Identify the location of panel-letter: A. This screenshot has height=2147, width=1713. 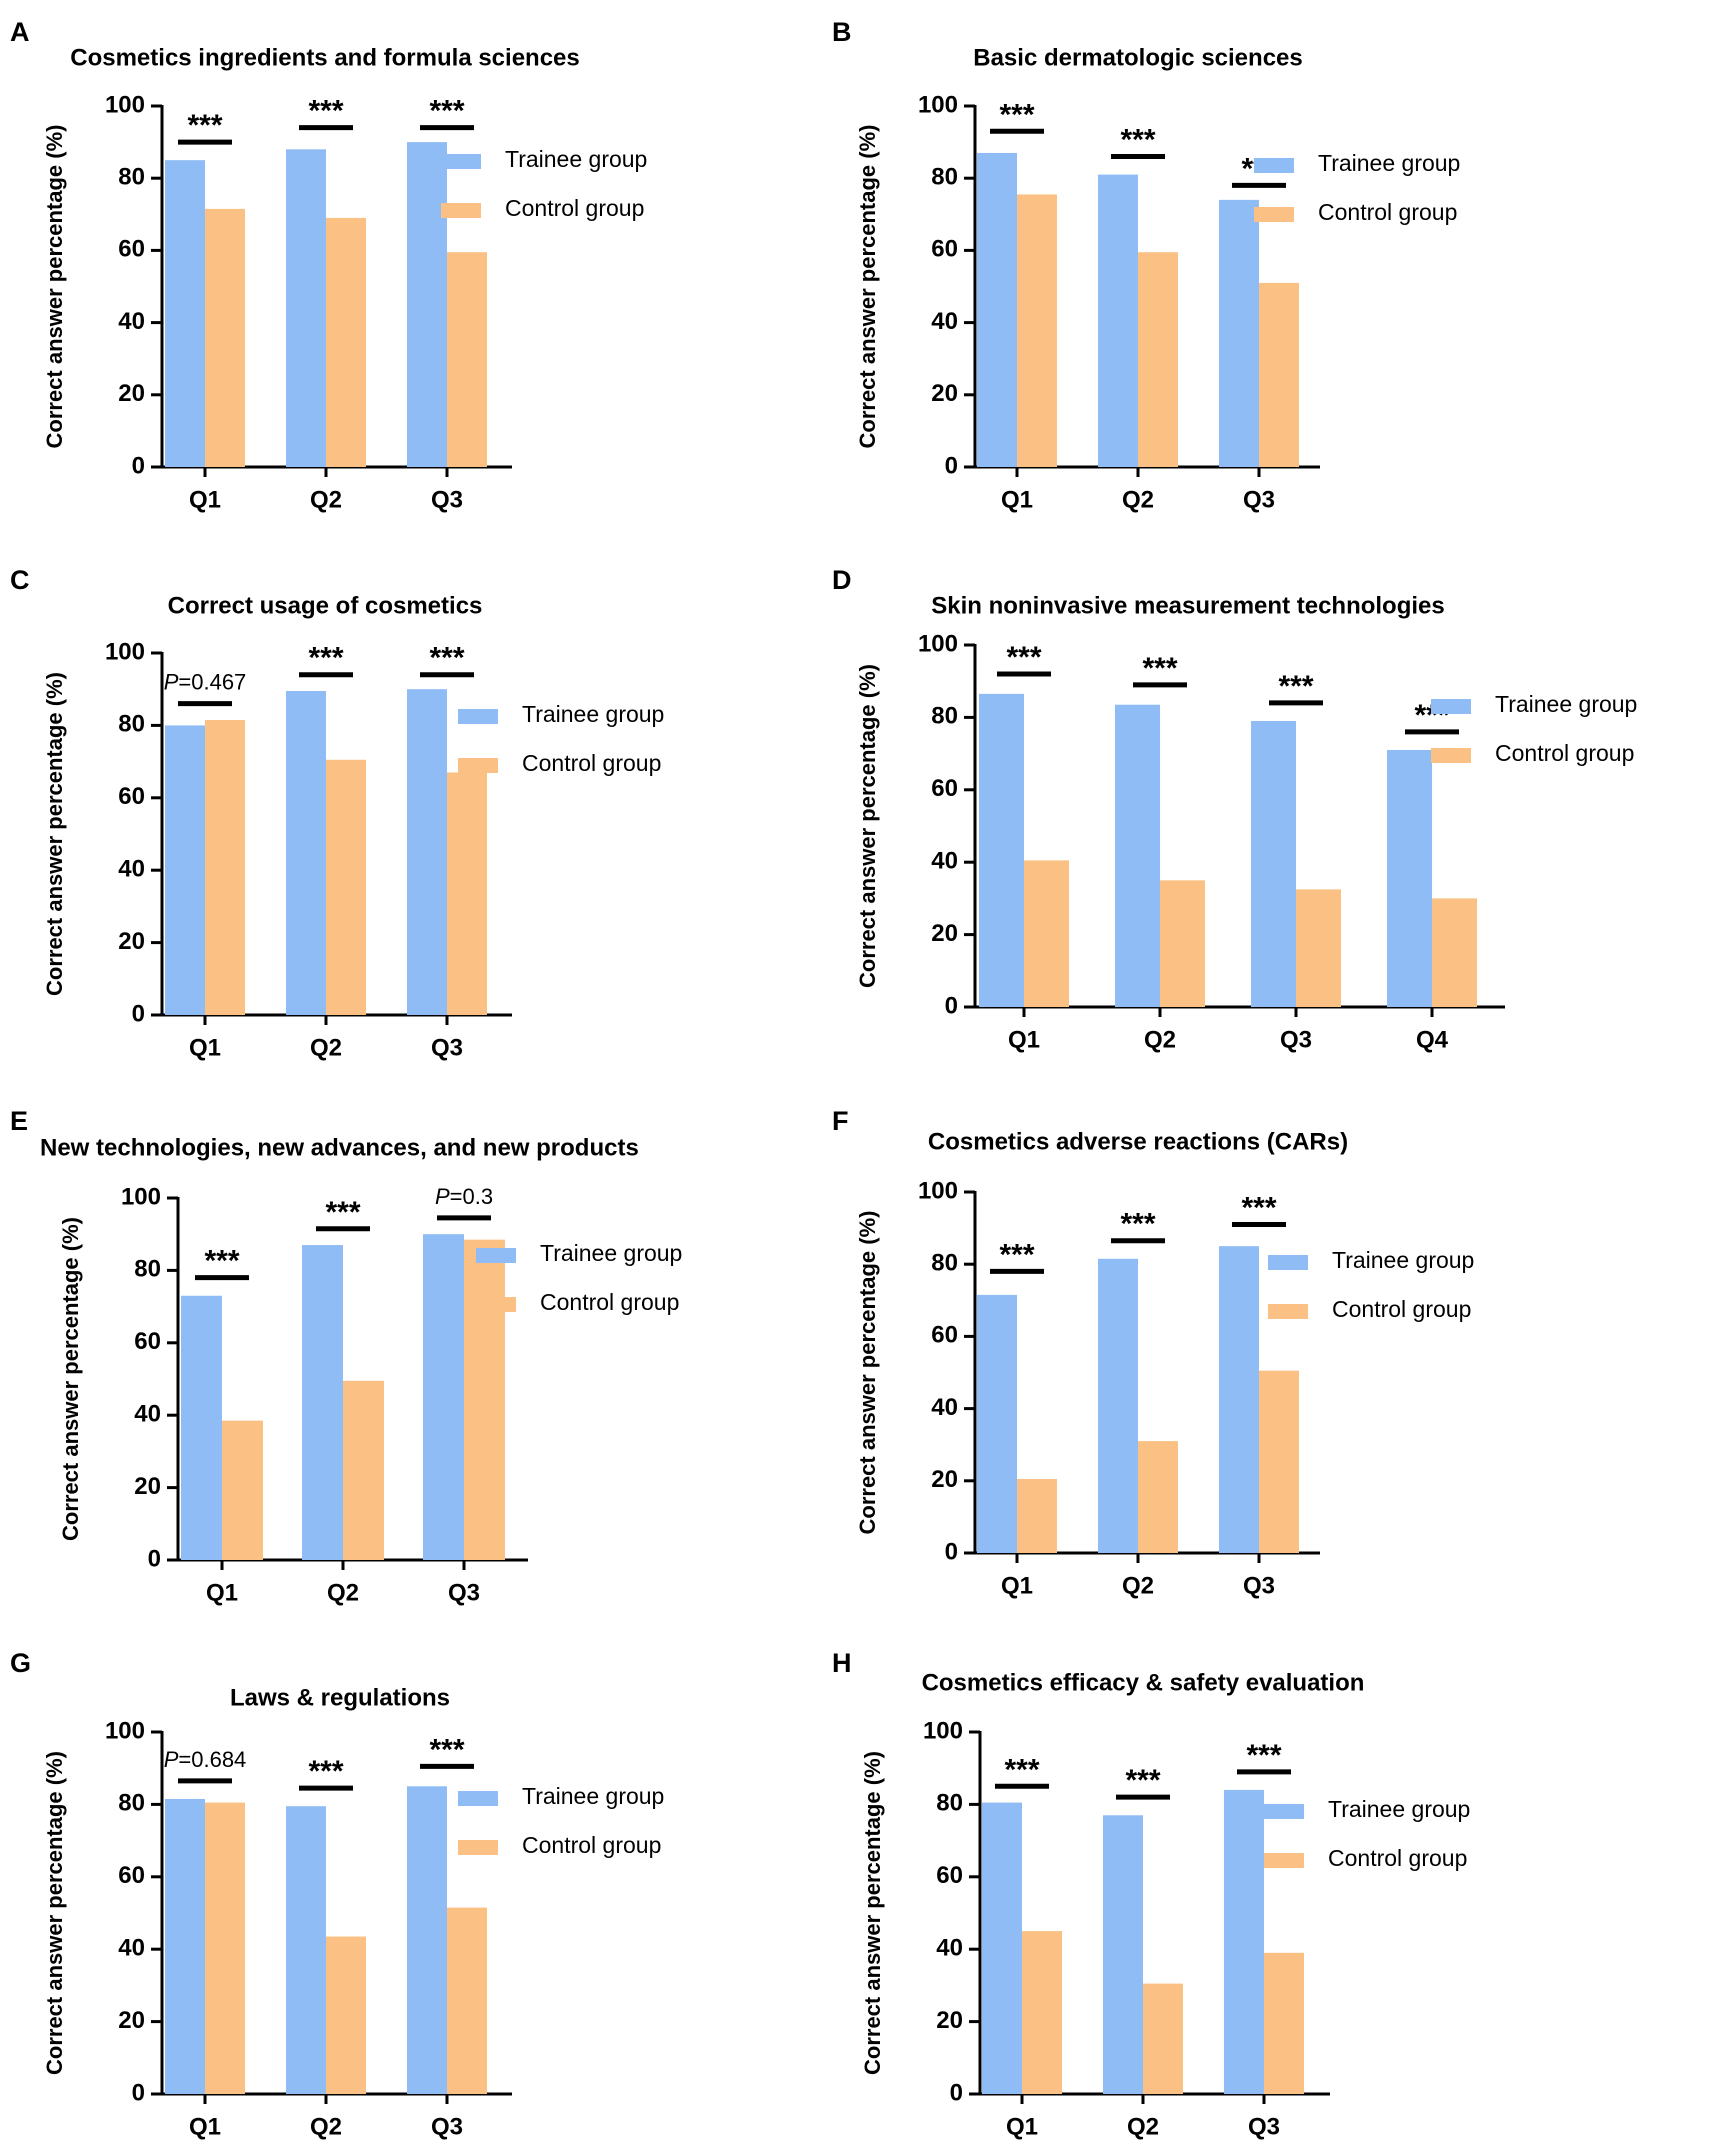
(20, 32).